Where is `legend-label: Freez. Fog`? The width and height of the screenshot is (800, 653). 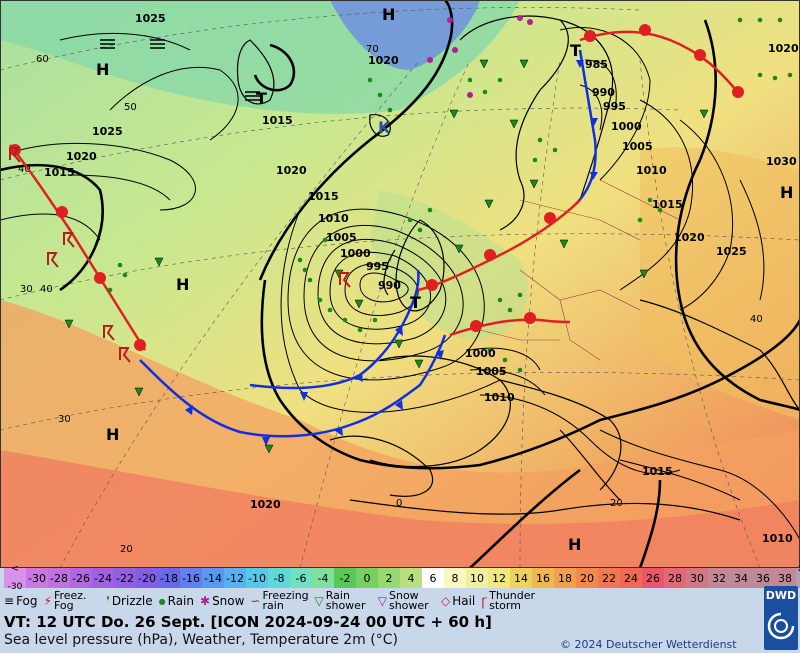 legend-label: Freez. Fog is located at coordinates (70, 600).